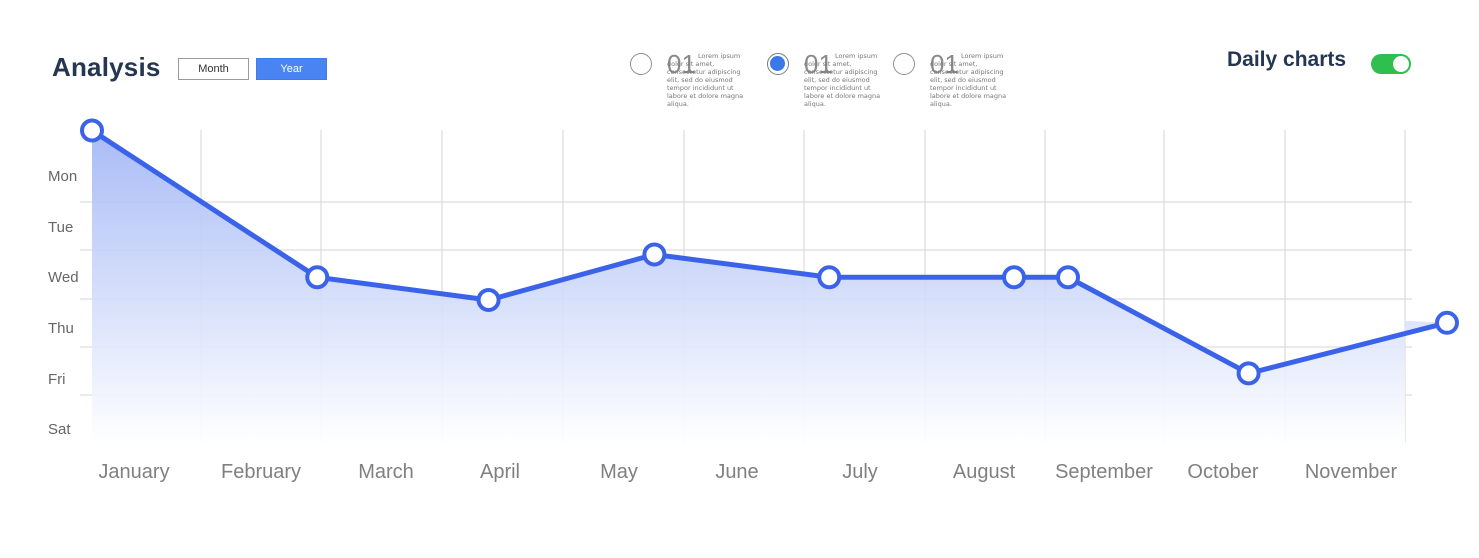  Describe the element at coordinates (1222, 472) in the screenshot. I see `x-tick-label: October` at that location.